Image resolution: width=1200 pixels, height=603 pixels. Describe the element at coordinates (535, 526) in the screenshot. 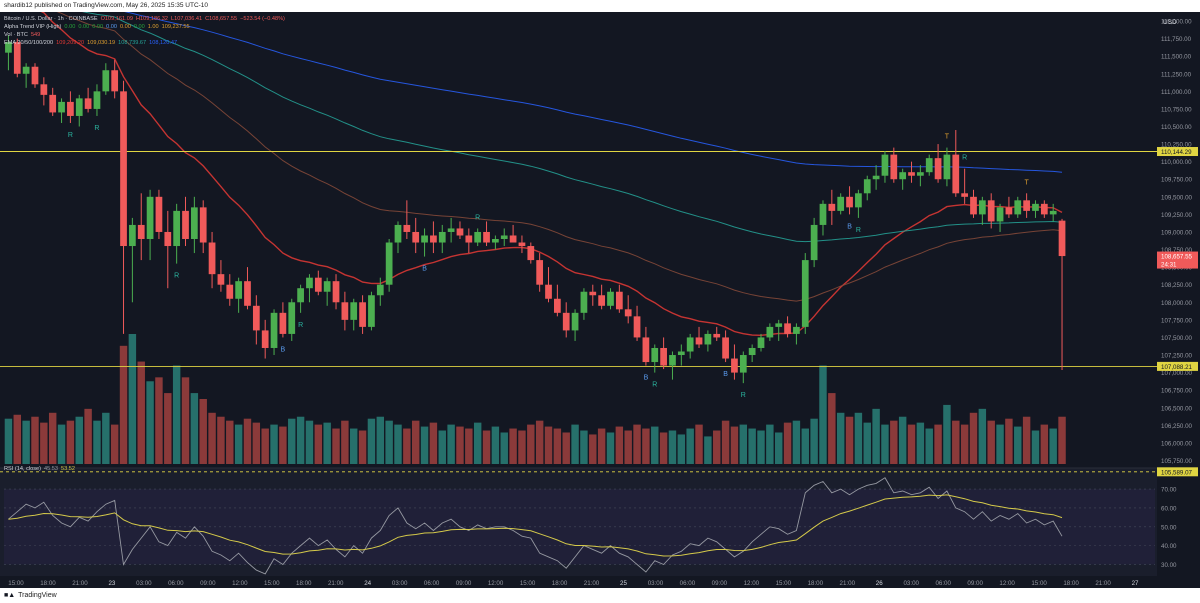

I see `rsi-line` at that location.